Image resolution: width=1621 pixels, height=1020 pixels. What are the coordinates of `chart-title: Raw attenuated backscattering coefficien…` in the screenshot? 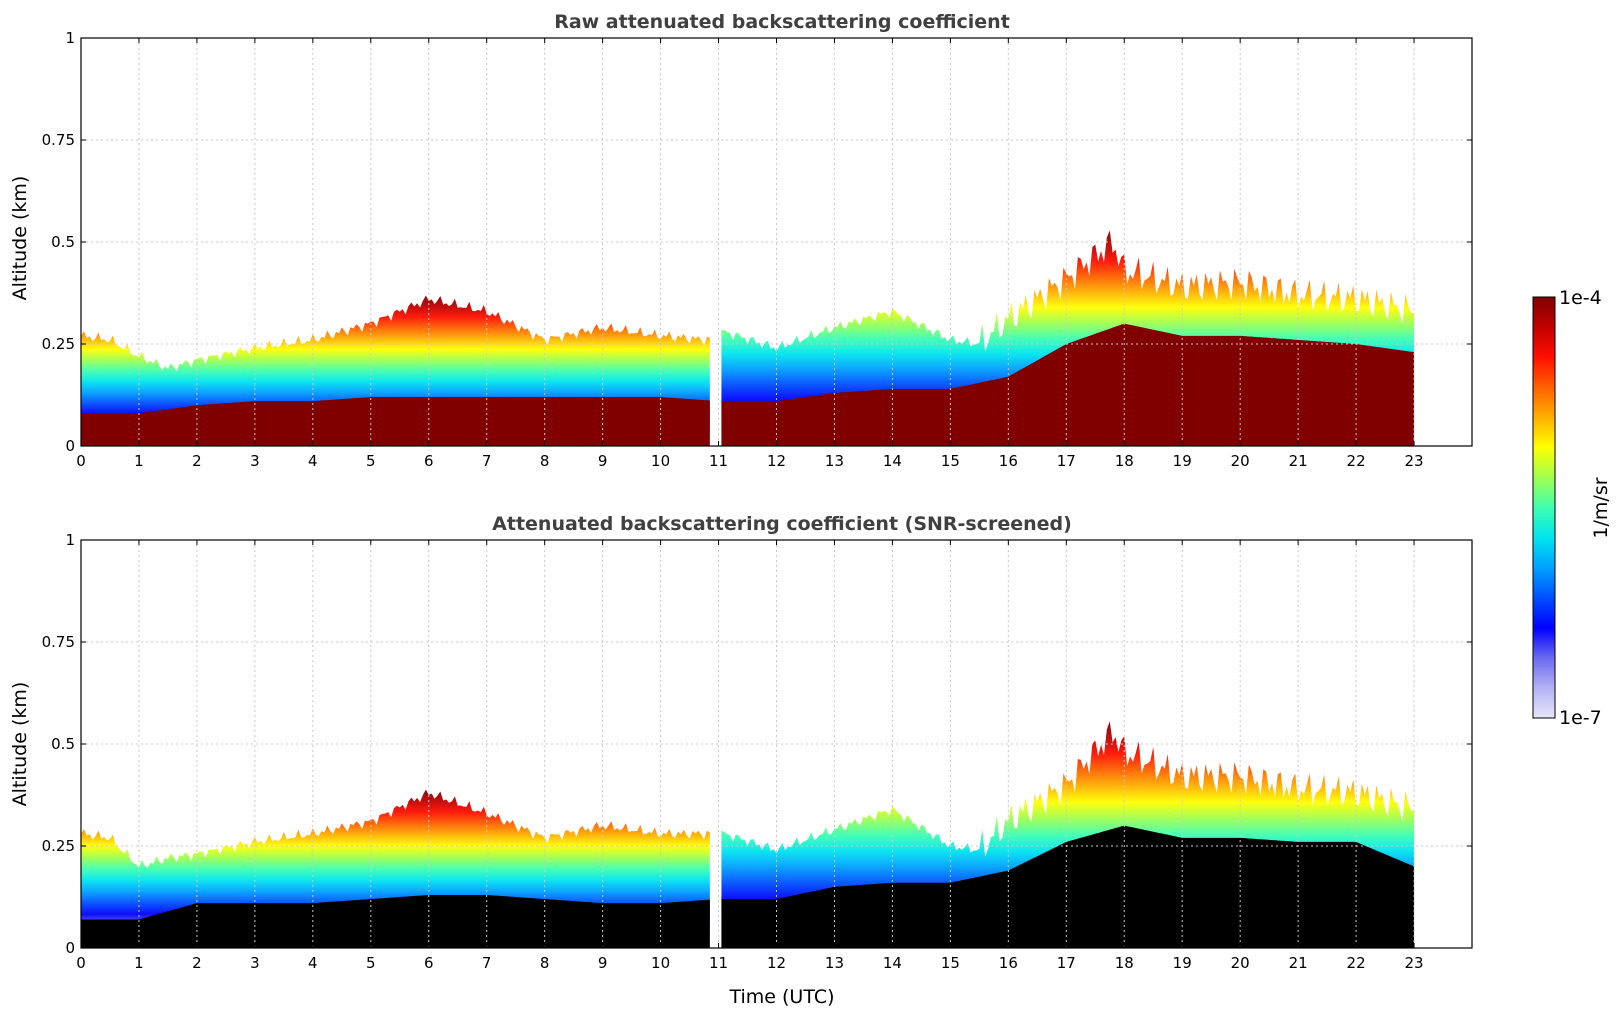 It's located at (782, 22).